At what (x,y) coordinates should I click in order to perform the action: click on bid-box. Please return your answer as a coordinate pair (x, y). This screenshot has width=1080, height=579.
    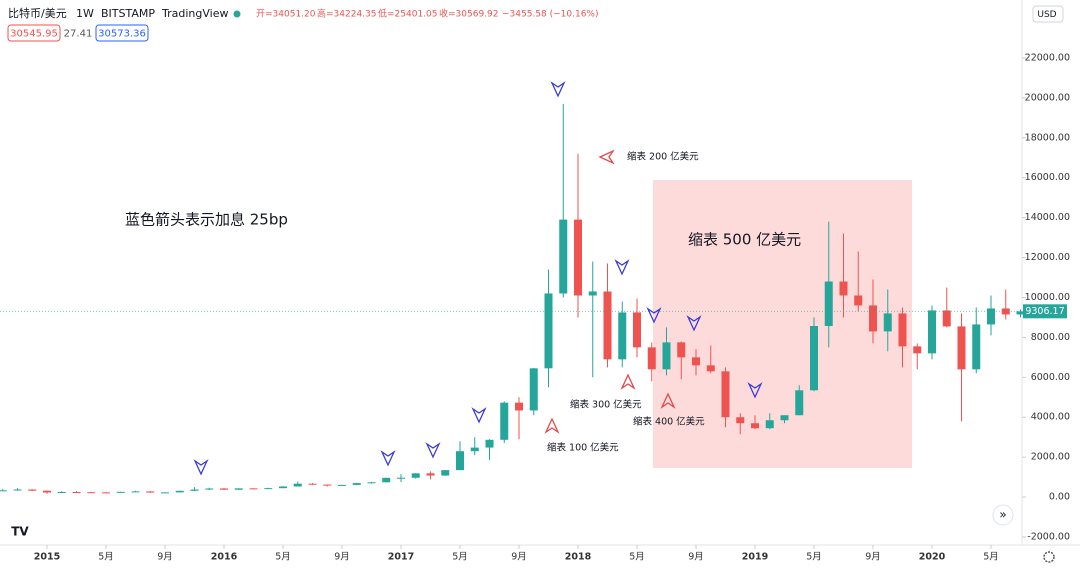
    Looking at the image, I should click on (34, 33).